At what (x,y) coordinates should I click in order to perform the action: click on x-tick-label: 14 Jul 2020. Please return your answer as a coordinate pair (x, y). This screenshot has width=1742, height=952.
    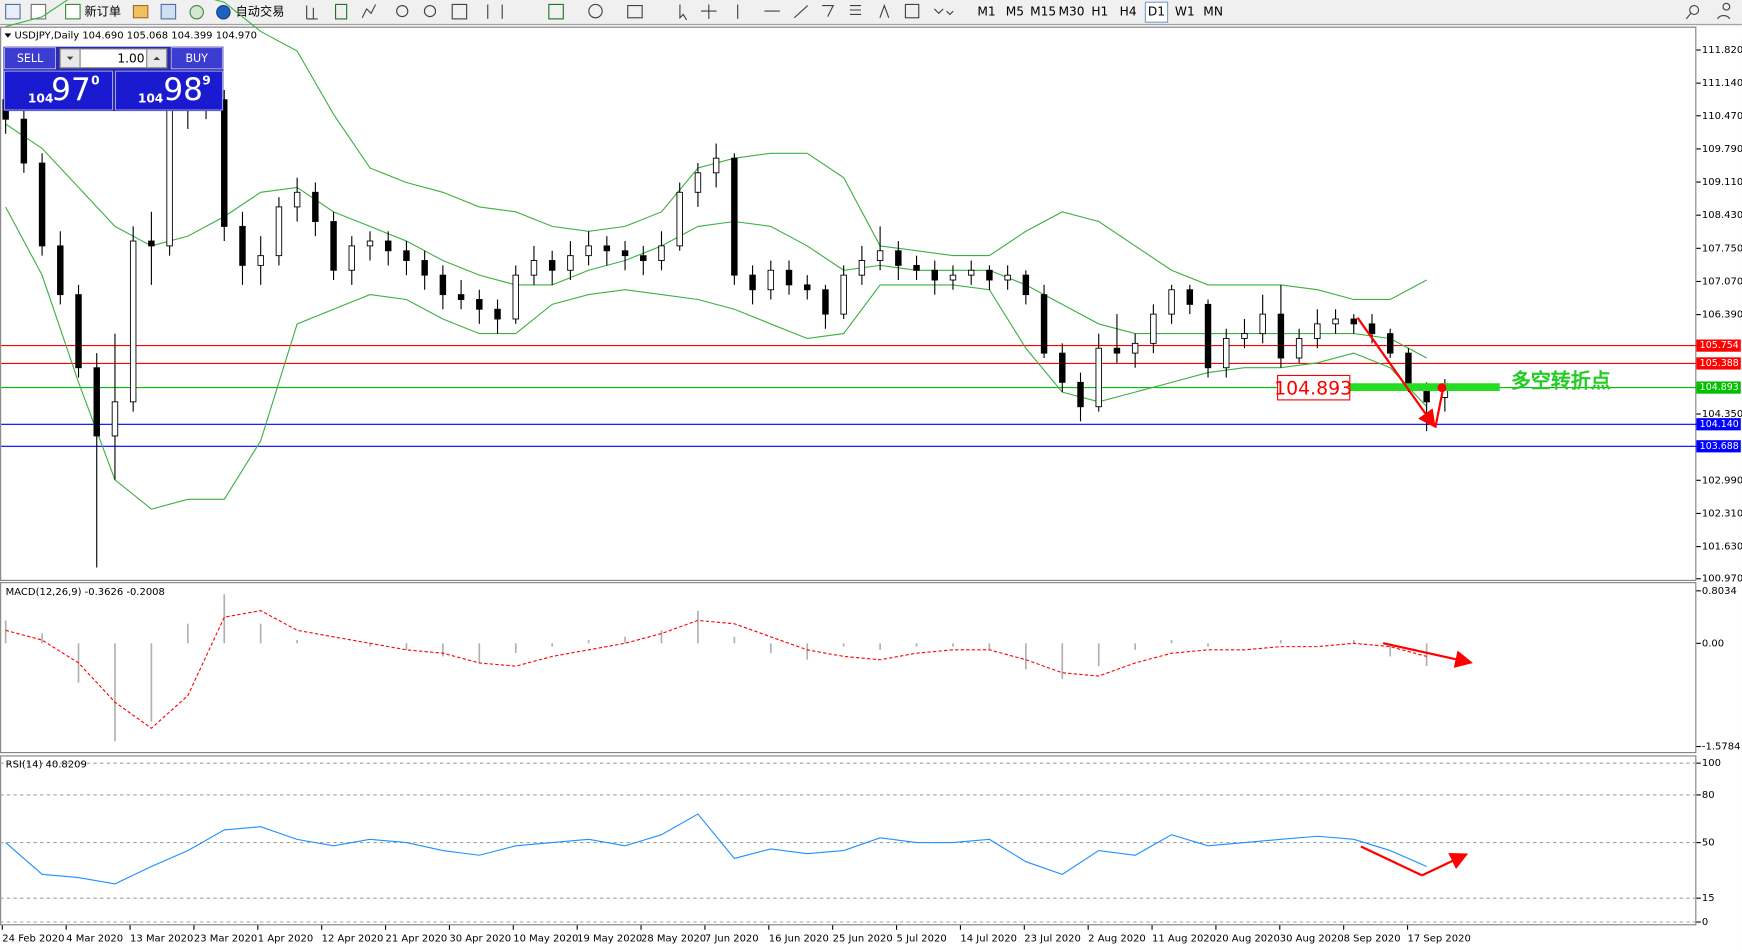
    Looking at the image, I should click on (988, 939).